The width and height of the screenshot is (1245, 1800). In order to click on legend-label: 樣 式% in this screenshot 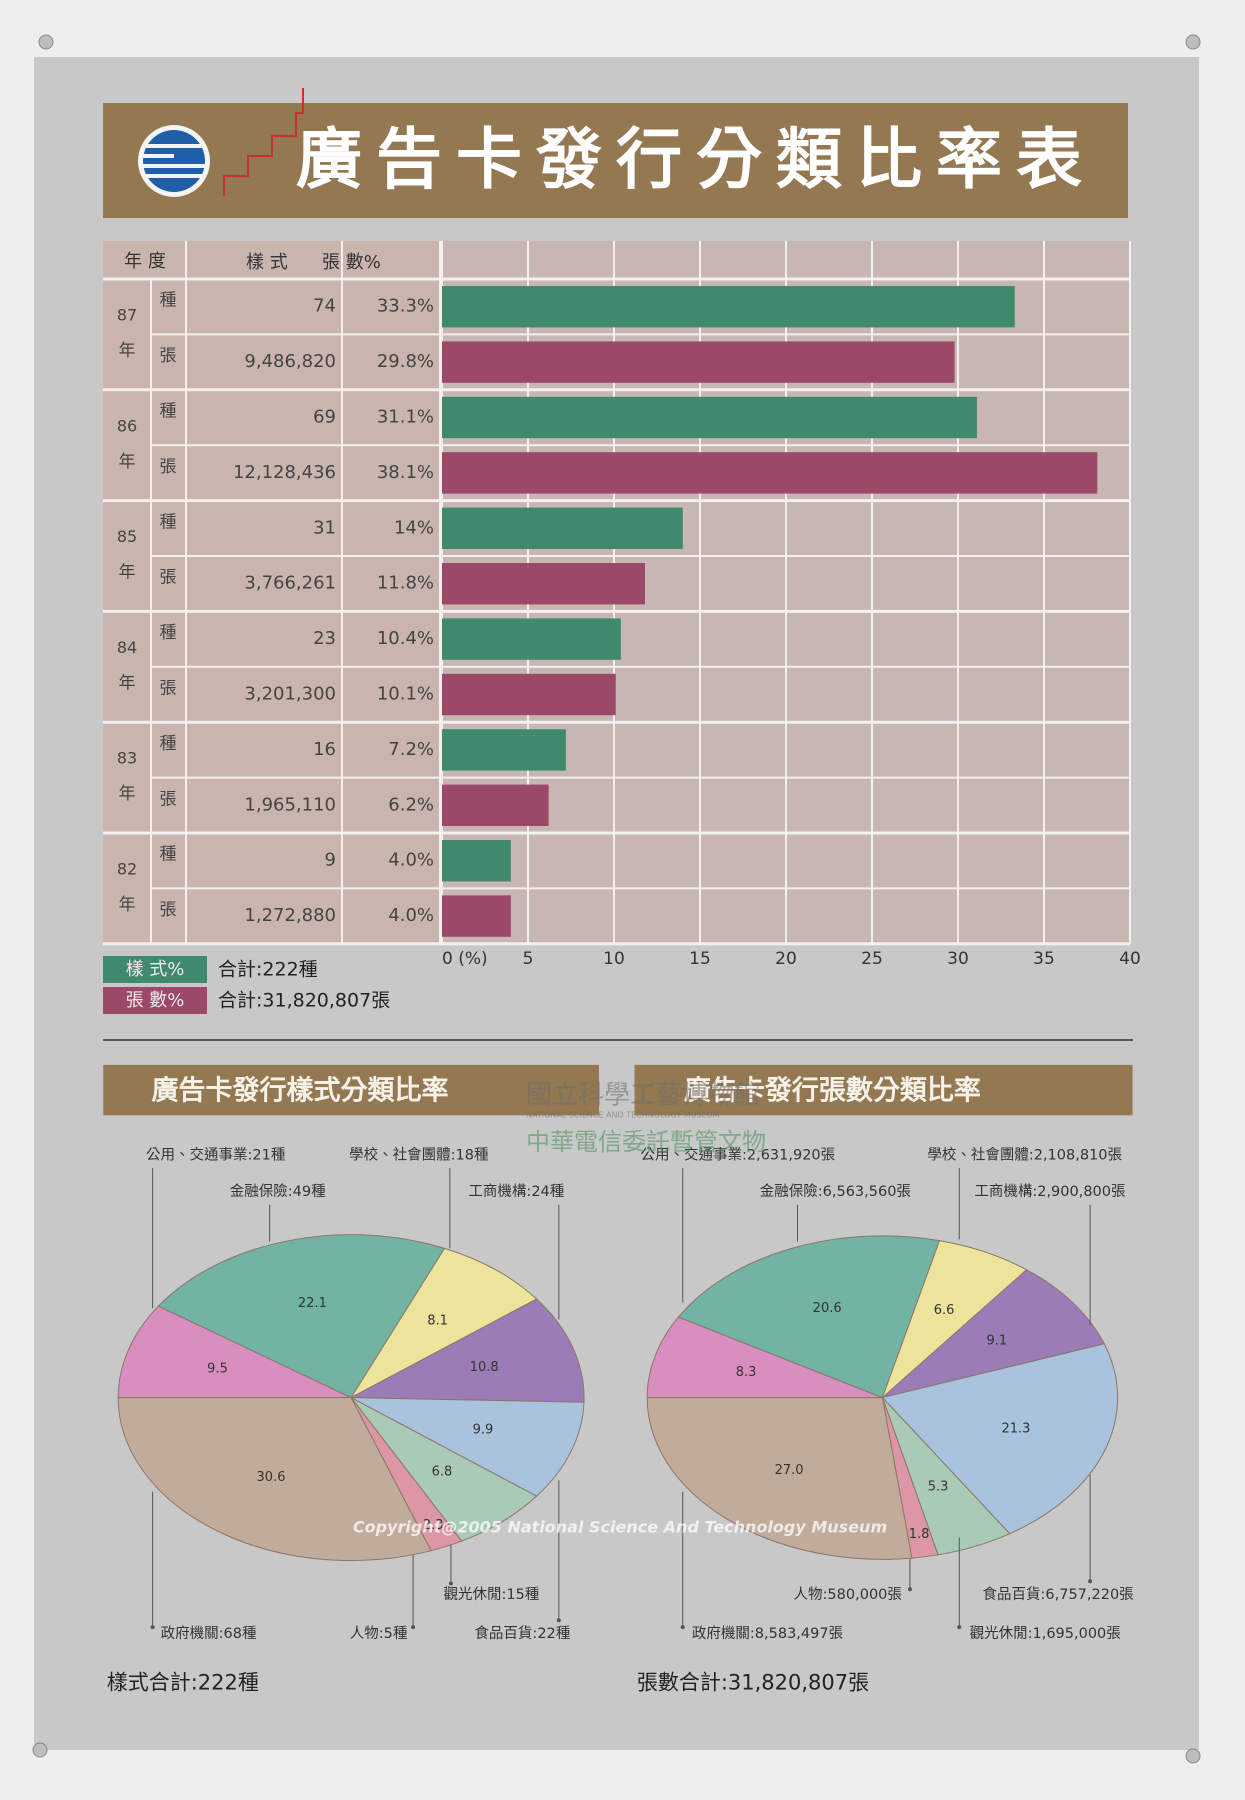, I will do `click(155, 969)`.